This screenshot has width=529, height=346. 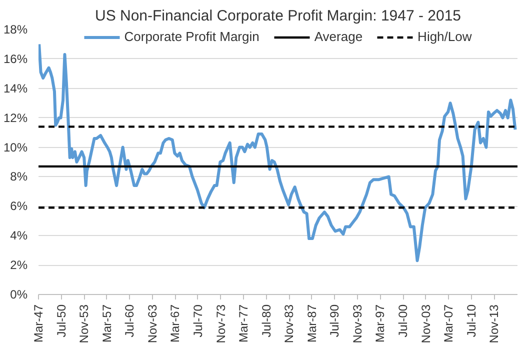 I want to click on x-tick-label: Jul-60, so click(x=129, y=321).